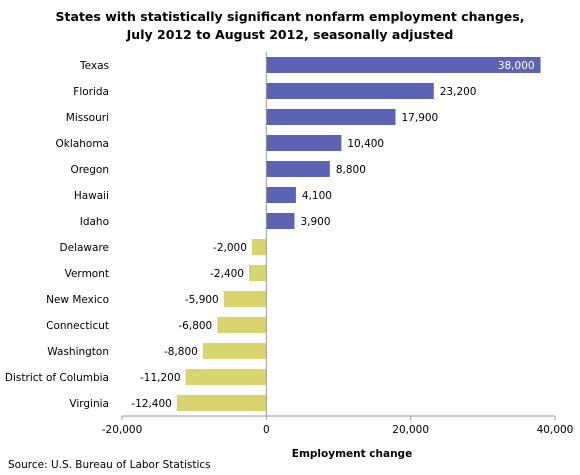 The image size is (580, 475). Describe the element at coordinates (317, 196) in the screenshot. I see `value-label-hawaii: 4,100` at that location.